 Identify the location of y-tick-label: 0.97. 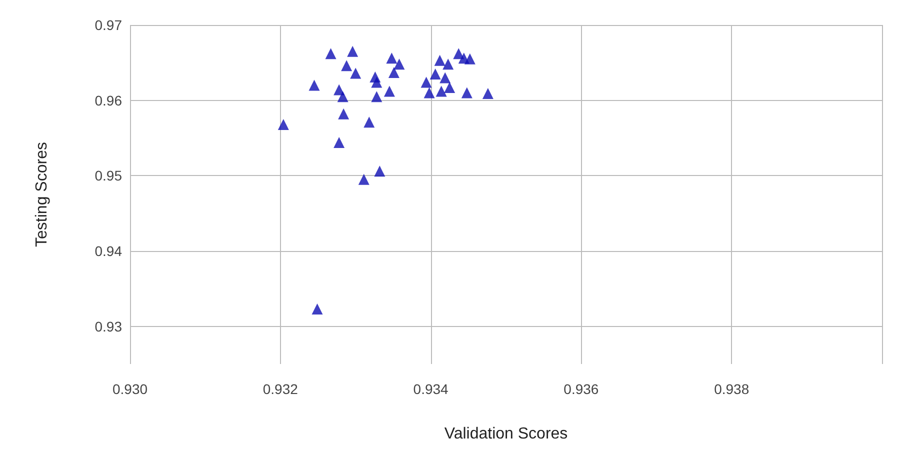
(108, 25).